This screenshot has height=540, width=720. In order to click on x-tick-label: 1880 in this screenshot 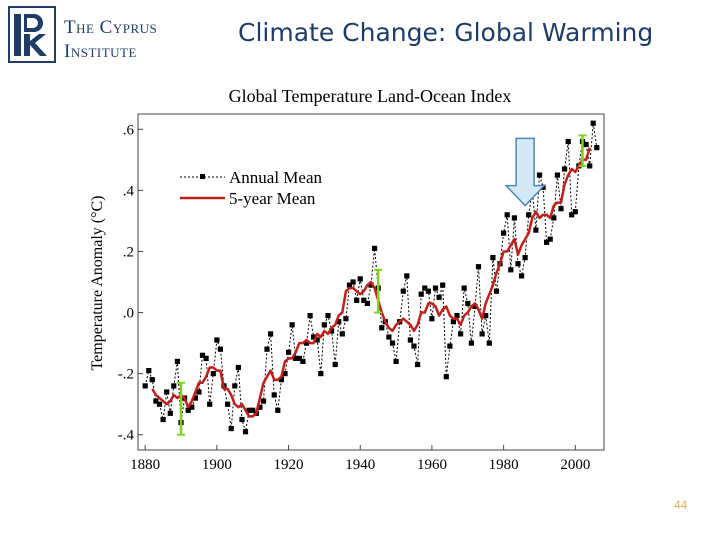, I will do `click(145, 465)`.